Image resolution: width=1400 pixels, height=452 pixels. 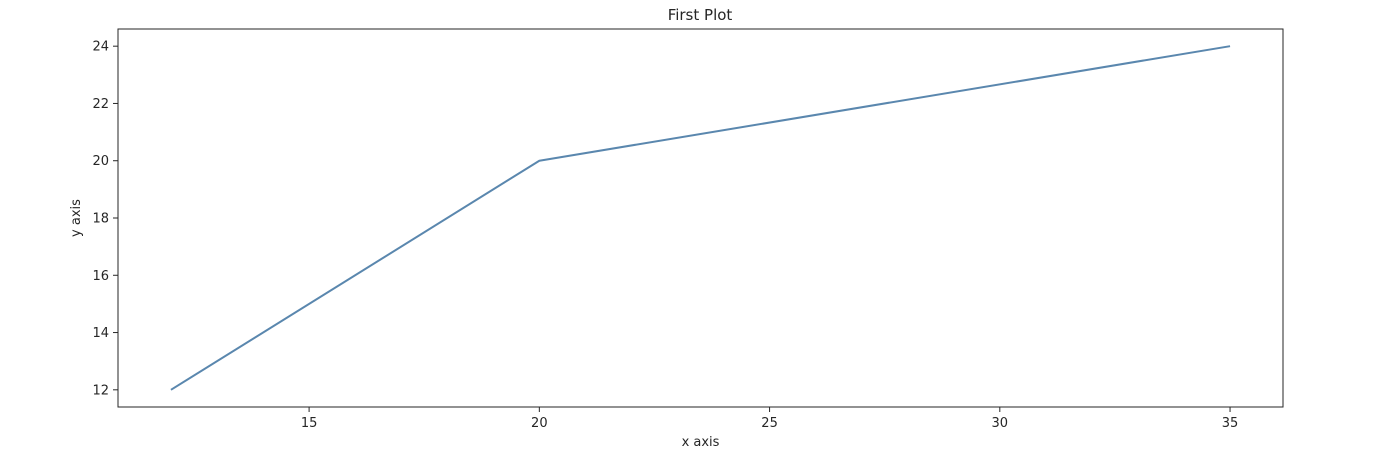 What do you see at coordinates (100, 104) in the screenshot?
I see `y-tick-label: 22` at bounding box center [100, 104].